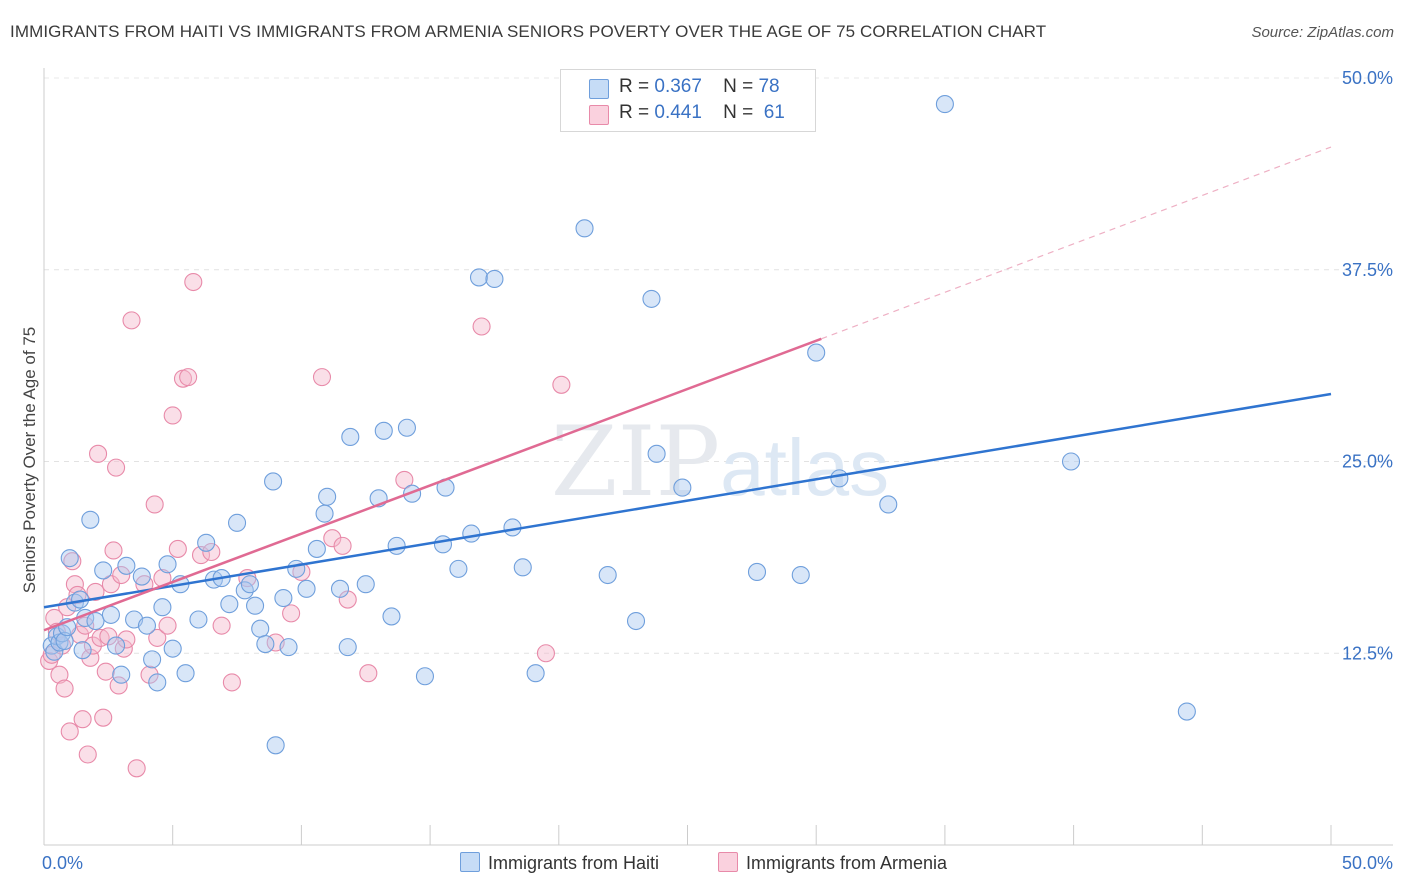 This screenshot has height=892, width=1406. I want to click on legend-text-haiti: R = 0.367 N = 78, so click(699, 86).